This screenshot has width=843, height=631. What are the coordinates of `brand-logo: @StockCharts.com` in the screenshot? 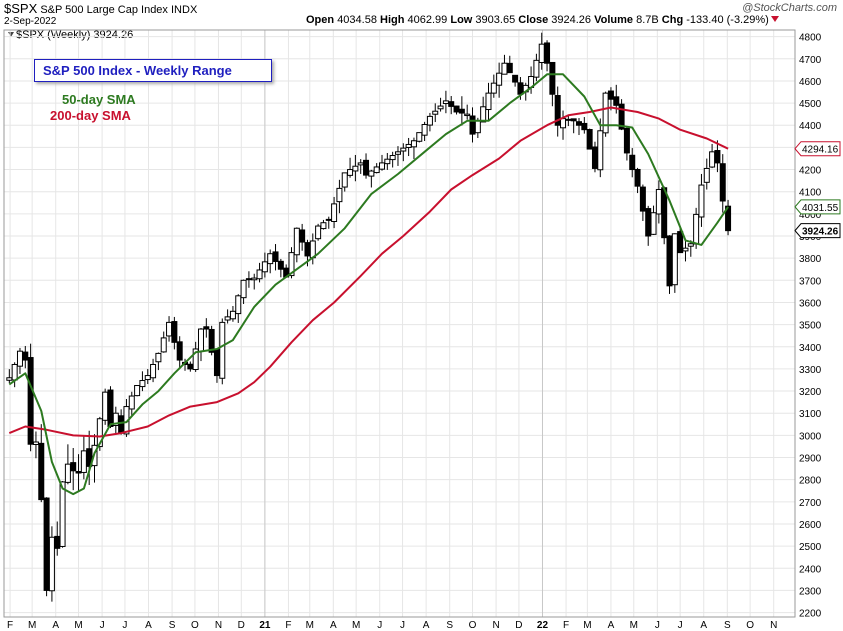 It's located at (789, 8).